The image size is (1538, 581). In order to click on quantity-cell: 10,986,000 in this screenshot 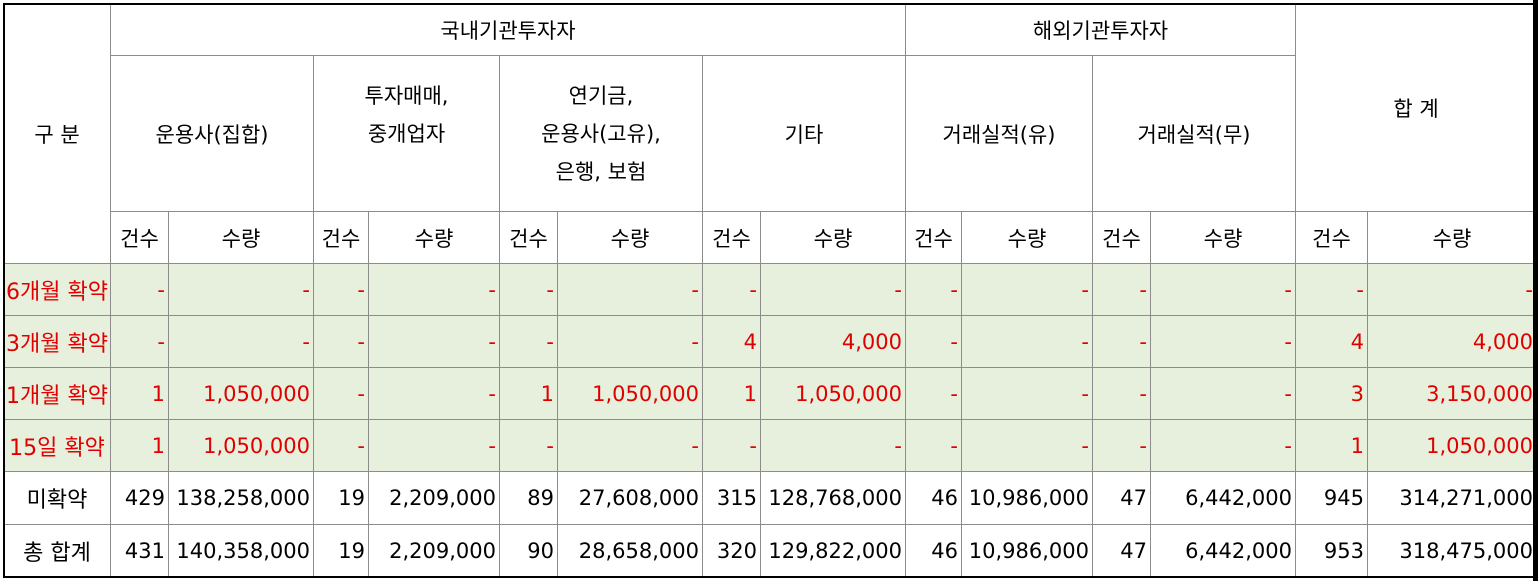, I will do `click(1027, 550)`.